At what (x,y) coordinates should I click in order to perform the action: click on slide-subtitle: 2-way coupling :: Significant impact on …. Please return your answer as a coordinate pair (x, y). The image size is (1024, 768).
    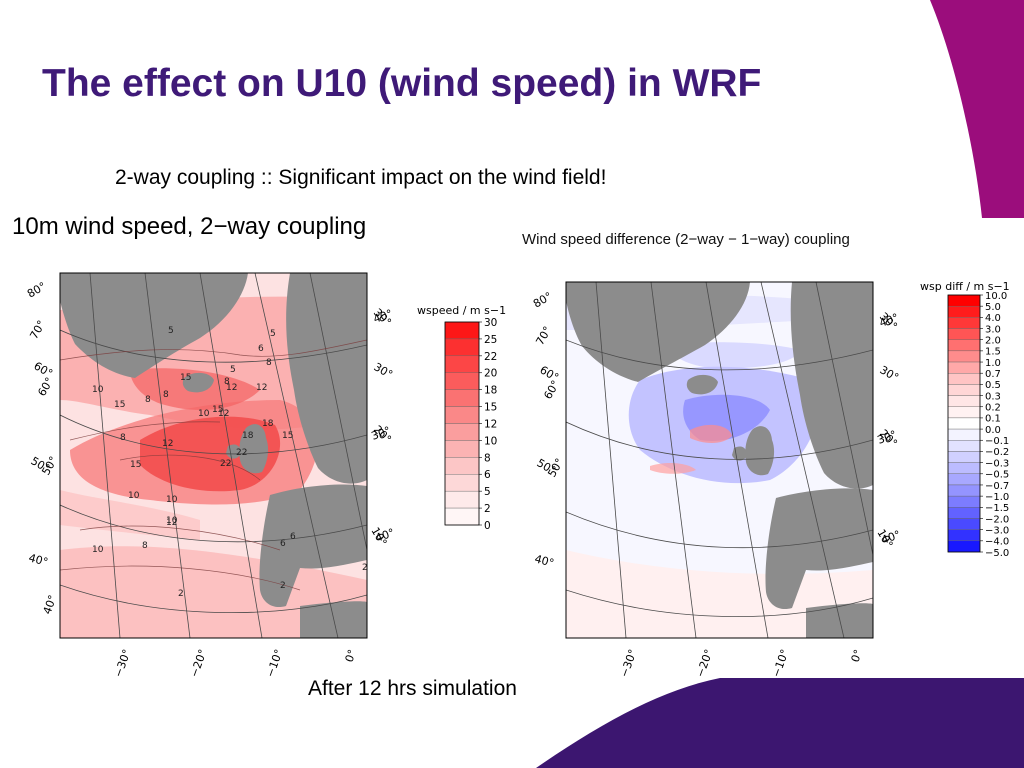
    Looking at the image, I should click on (361, 177).